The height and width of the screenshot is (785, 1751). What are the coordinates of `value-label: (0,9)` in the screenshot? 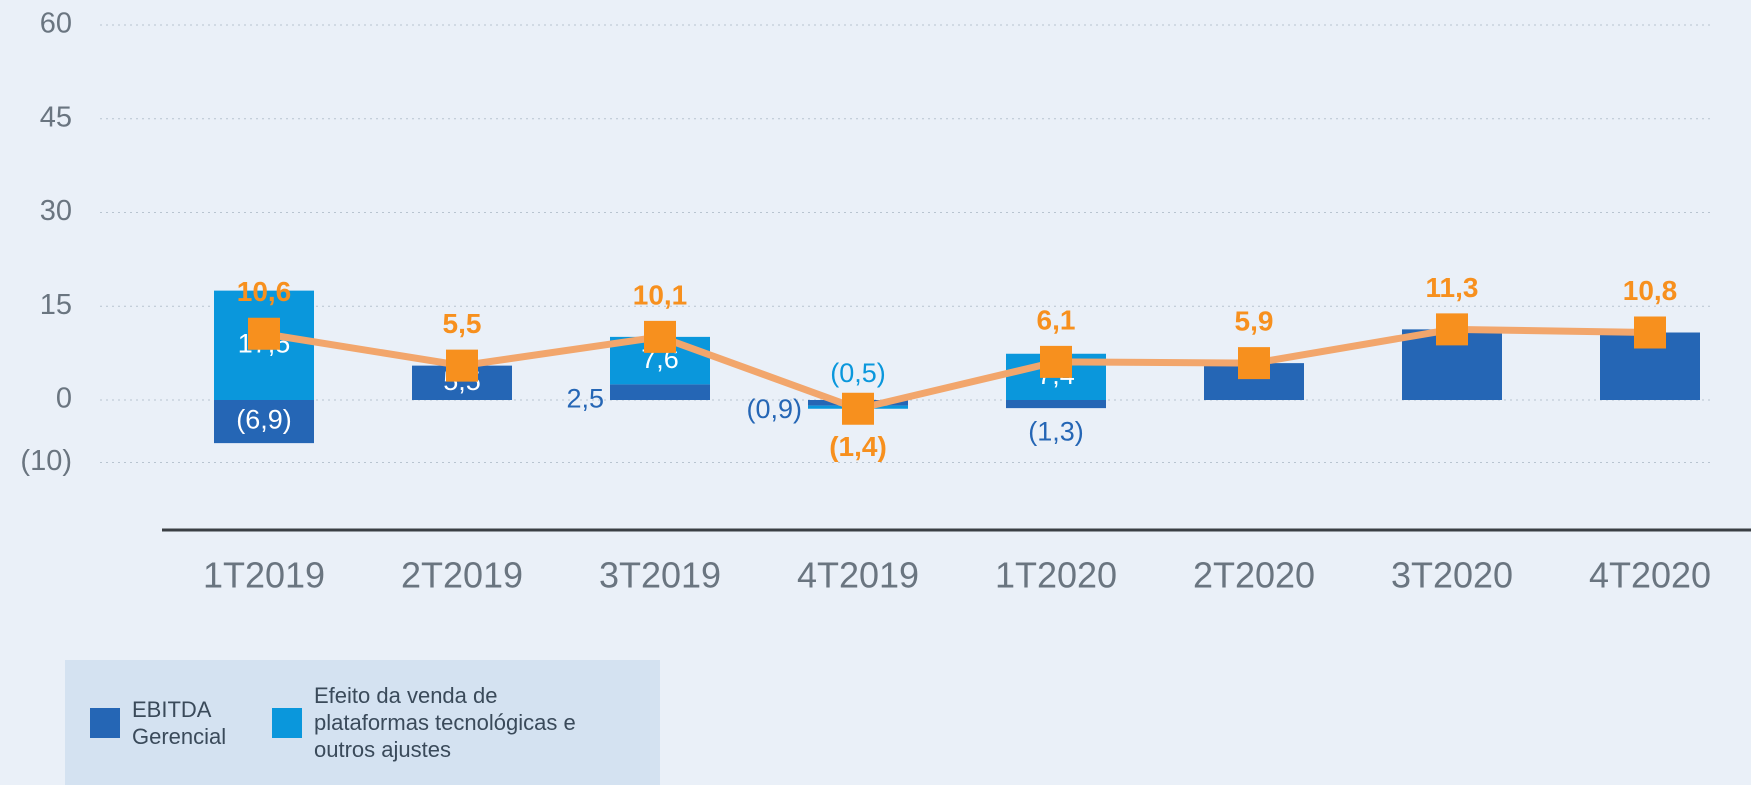 It's located at (774, 409).